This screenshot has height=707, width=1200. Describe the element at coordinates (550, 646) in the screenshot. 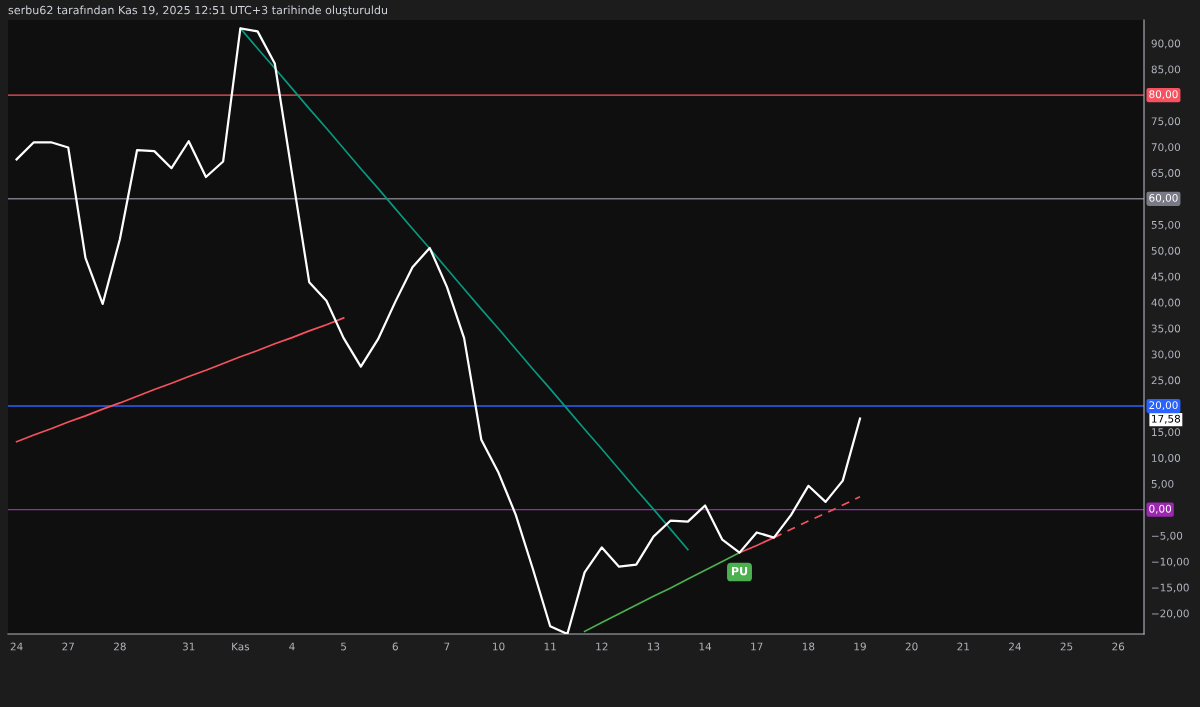

I see `x-tick-label: 11` at that location.